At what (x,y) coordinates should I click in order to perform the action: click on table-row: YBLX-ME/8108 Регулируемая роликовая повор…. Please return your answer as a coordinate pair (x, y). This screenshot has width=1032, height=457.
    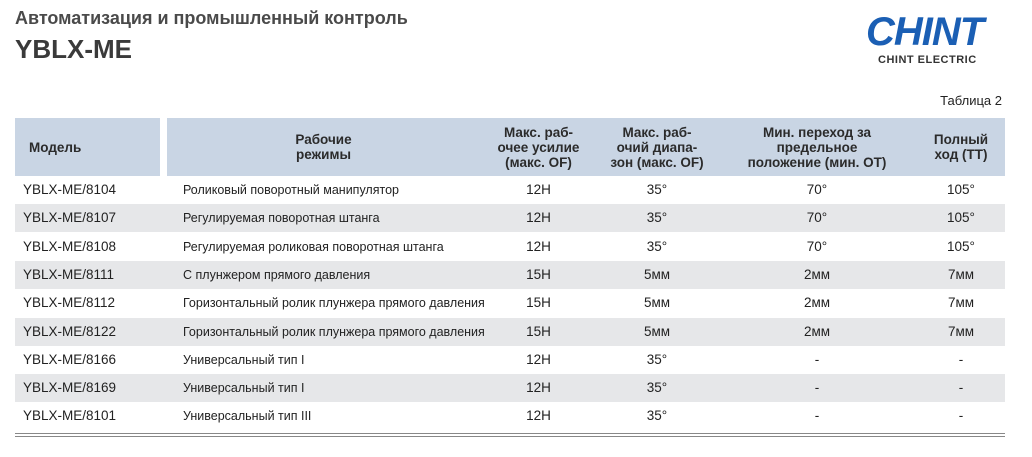
    Looking at the image, I should click on (510, 246).